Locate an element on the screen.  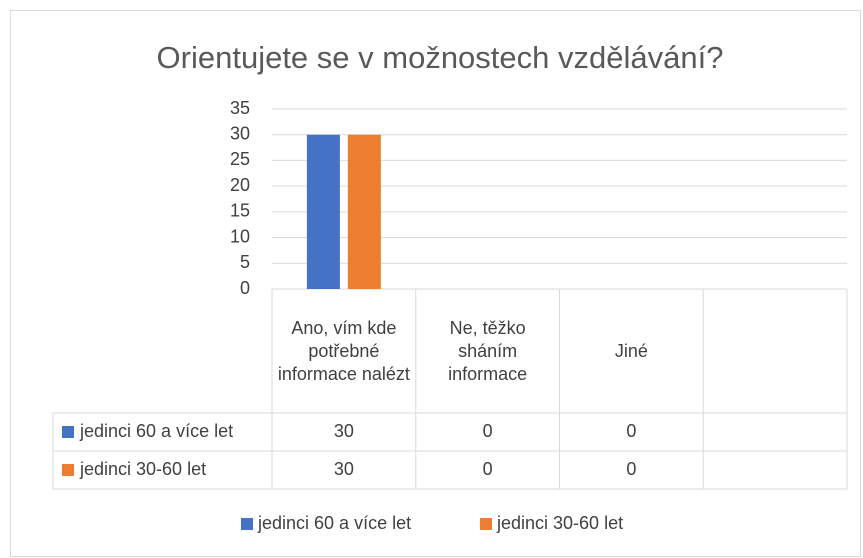
x-tick-label: Jiné is located at coordinates (631, 350).